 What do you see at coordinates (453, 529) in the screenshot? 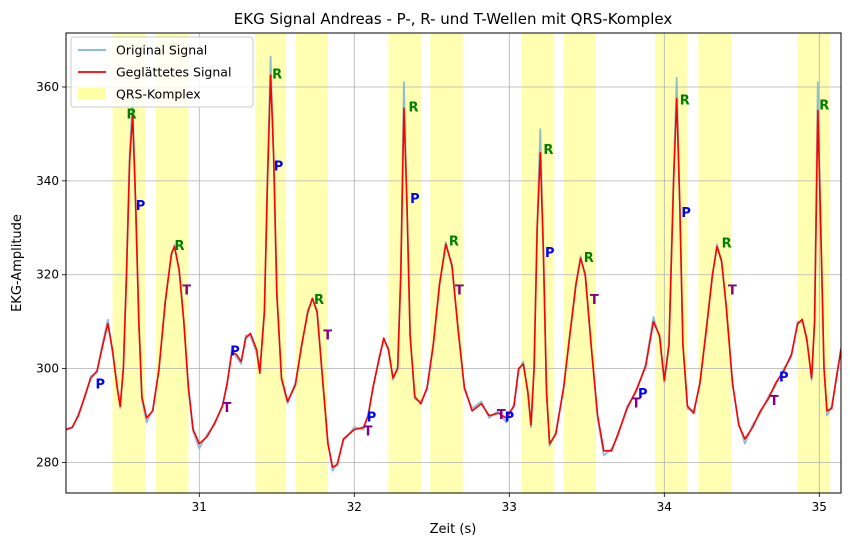
I see `x-axis-label: Zeit (s)` at bounding box center [453, 529].